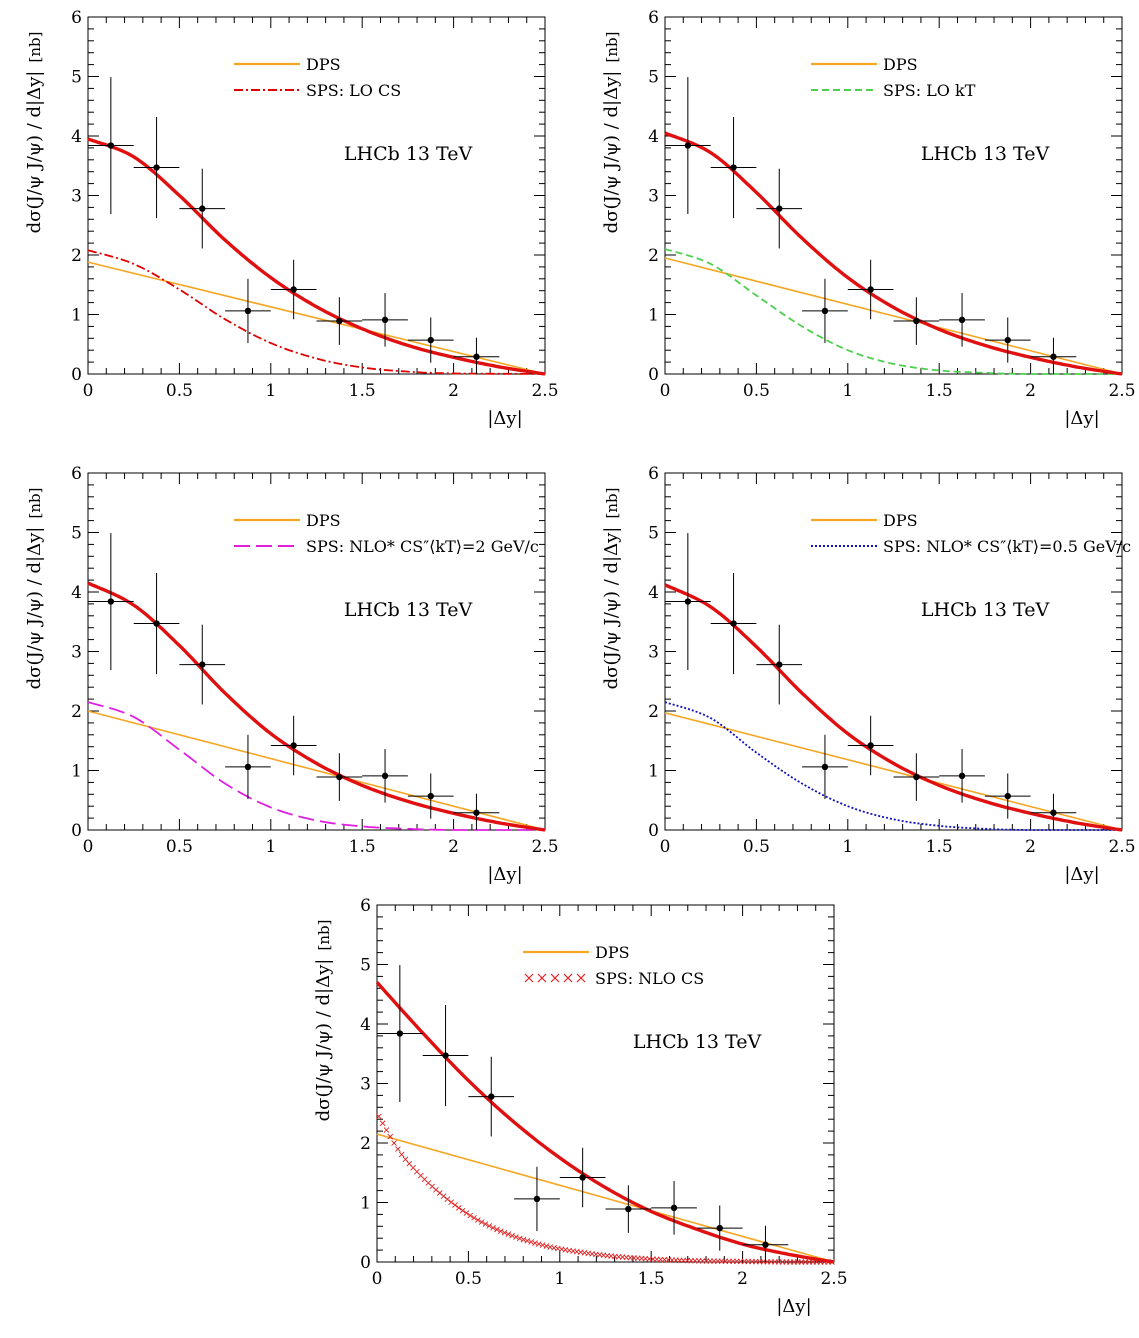  What do you see at coordinates (929, 90) in the screenshot?
I see `legend-label: SPS: LO kT` at bounding box center [929, 90].